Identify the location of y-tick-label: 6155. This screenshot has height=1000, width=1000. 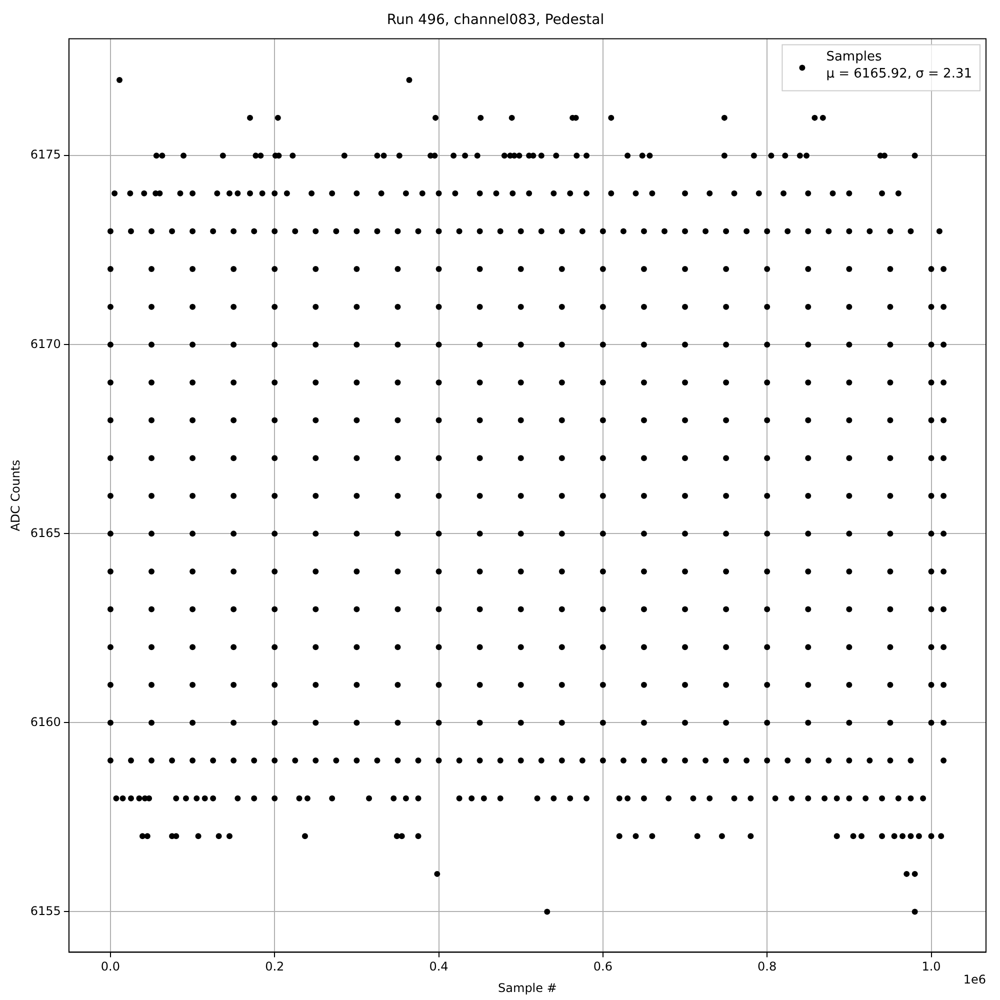
(45, 911).